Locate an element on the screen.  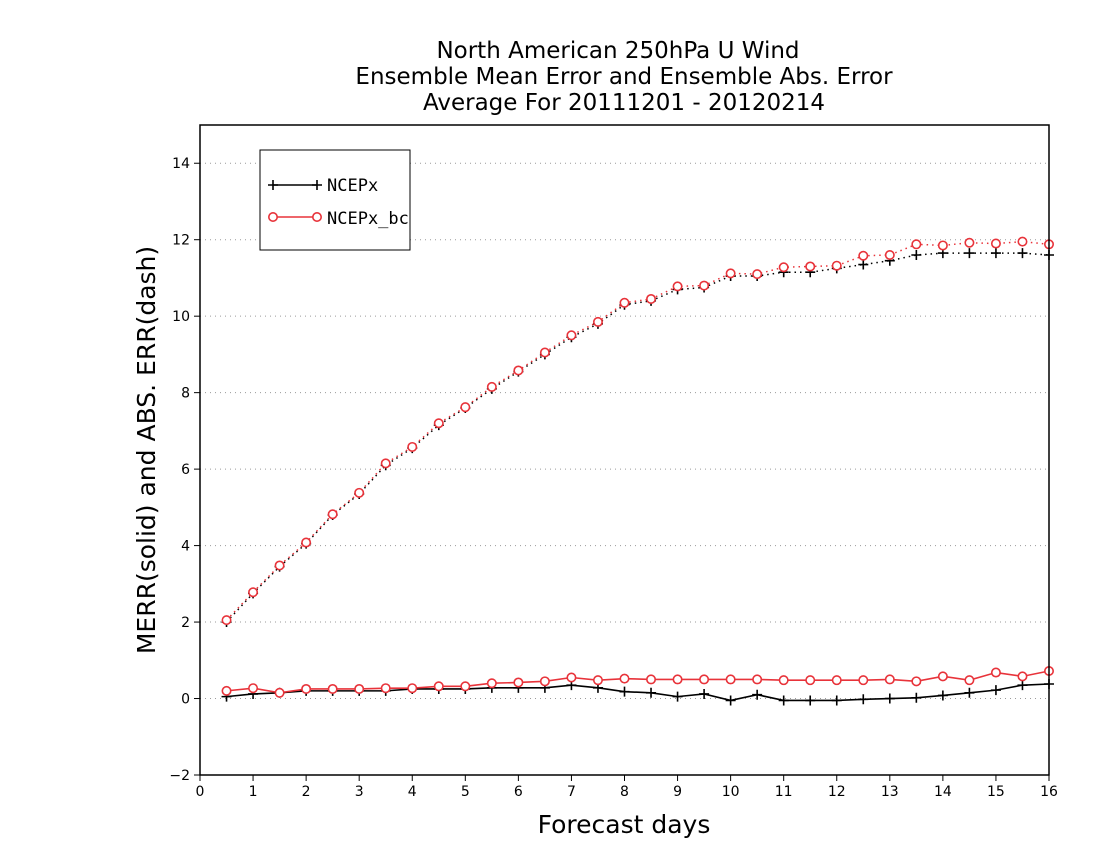
y-tick-label: 6 is located at coordinates (185, 470).